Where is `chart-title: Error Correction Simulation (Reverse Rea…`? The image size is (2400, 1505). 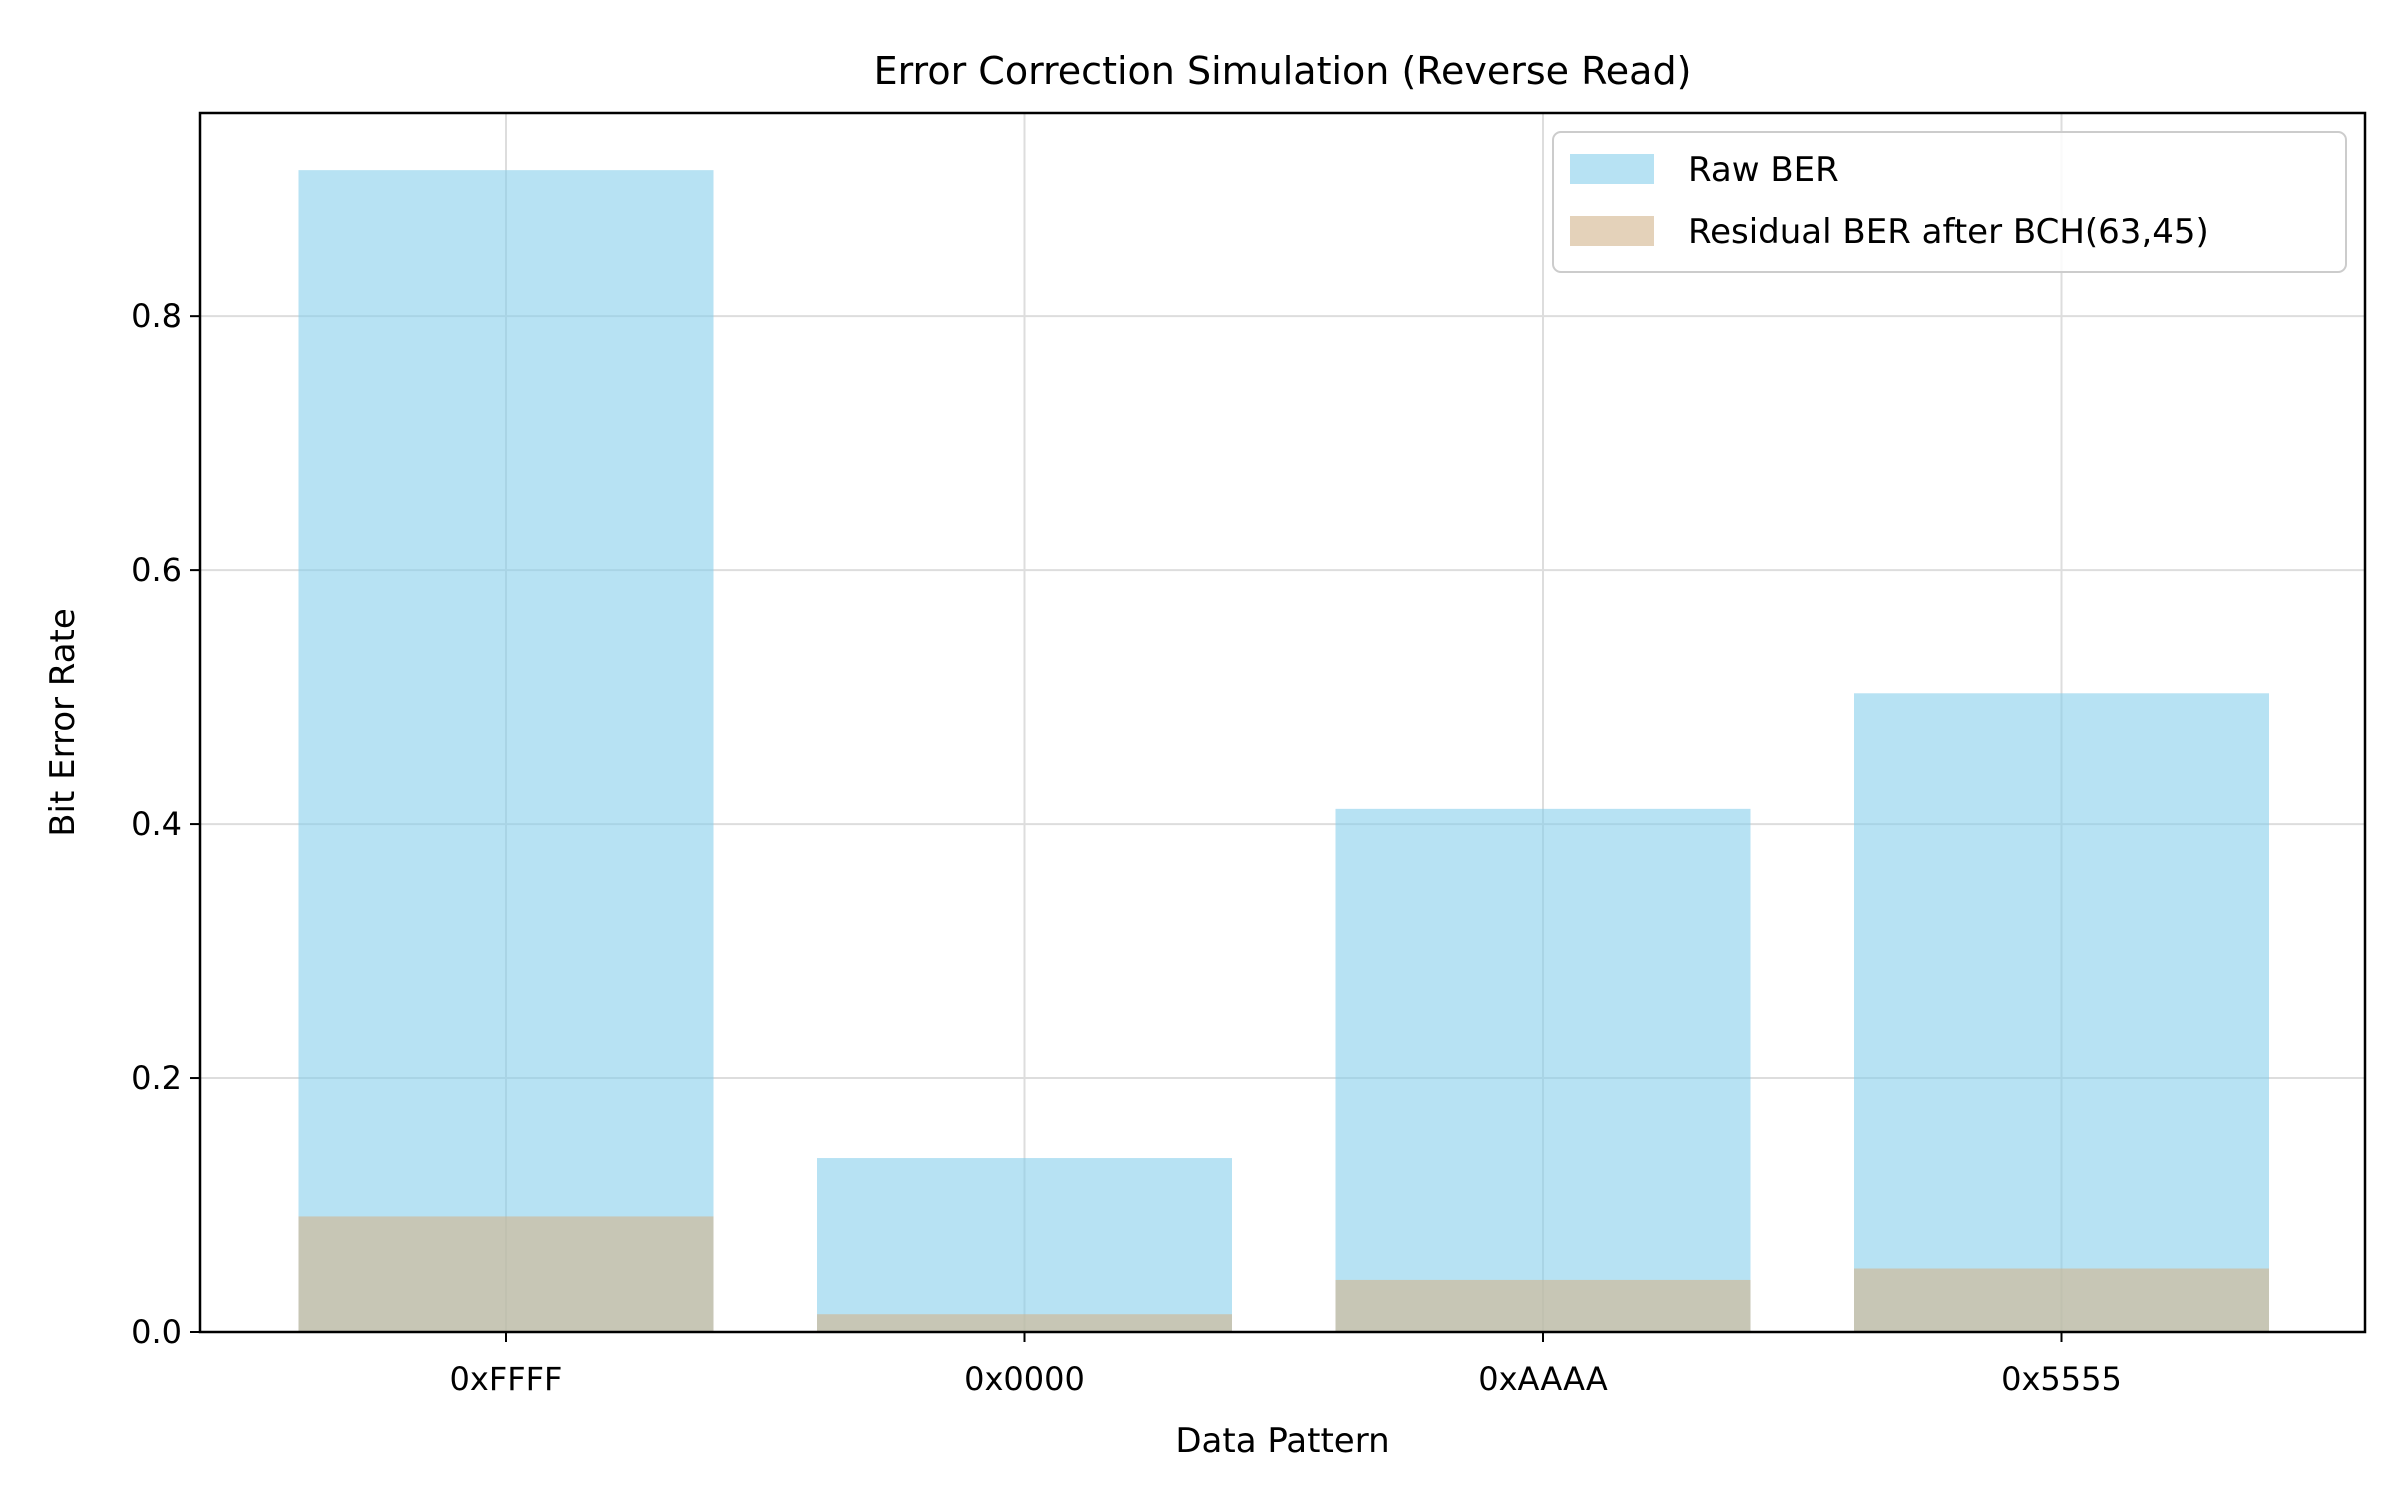 chart-title: Error Correction Simulation (Reverse Rea… is located at coordinates (1283, 71).